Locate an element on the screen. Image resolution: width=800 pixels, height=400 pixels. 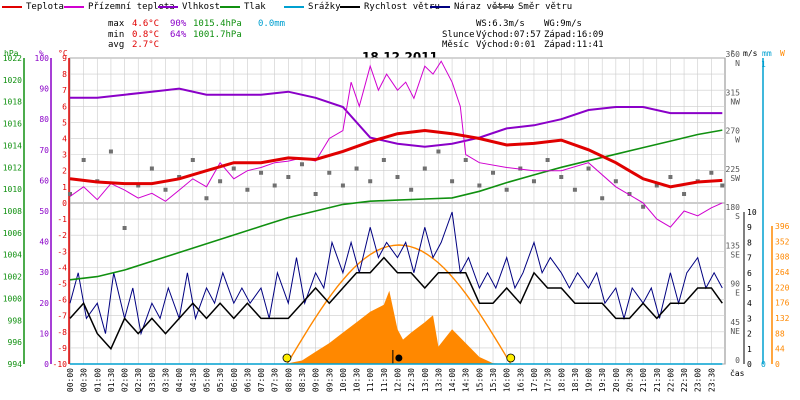
x-tick-label: 20:30 is located at coordinates (629, 380).